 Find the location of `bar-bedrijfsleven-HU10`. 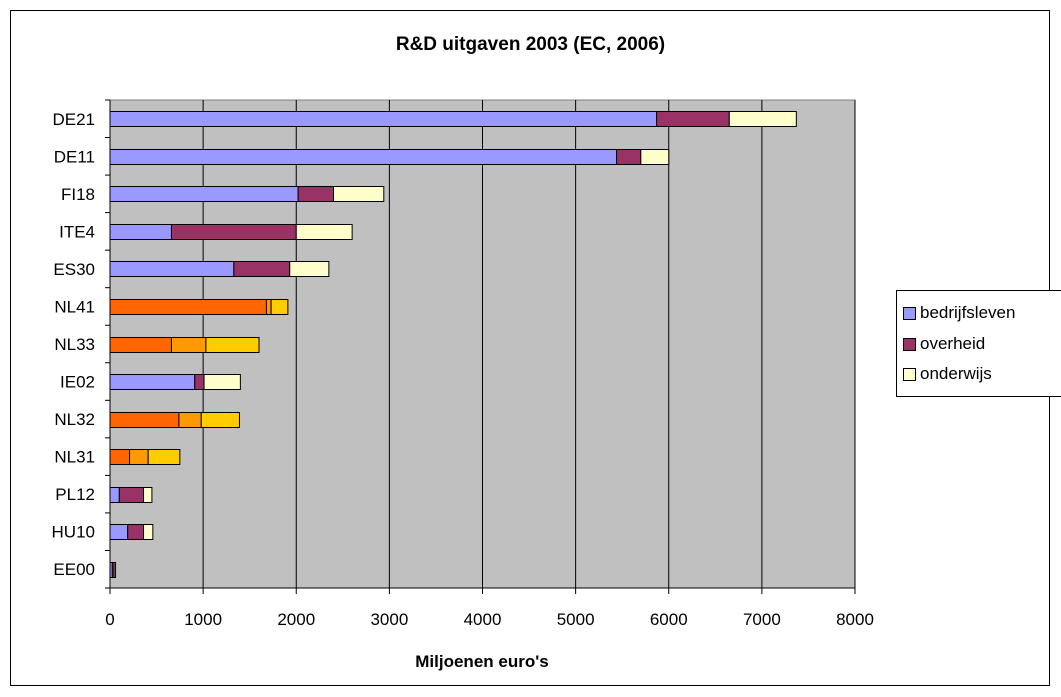

bar-bedrijfsleven-HU10 is located at coordinates (119, 532).